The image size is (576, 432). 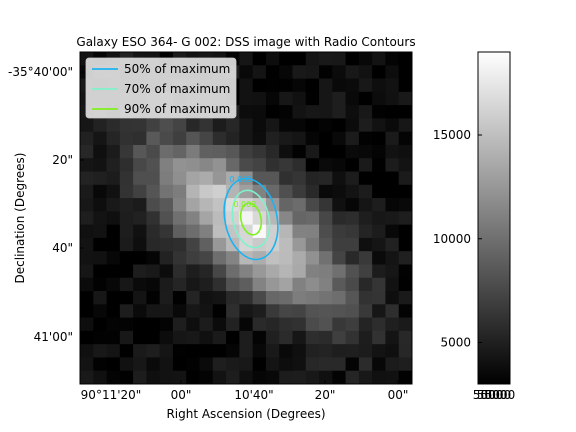 I want to click on colorbar-tick-label: 10000, so click(x=452, y=239).